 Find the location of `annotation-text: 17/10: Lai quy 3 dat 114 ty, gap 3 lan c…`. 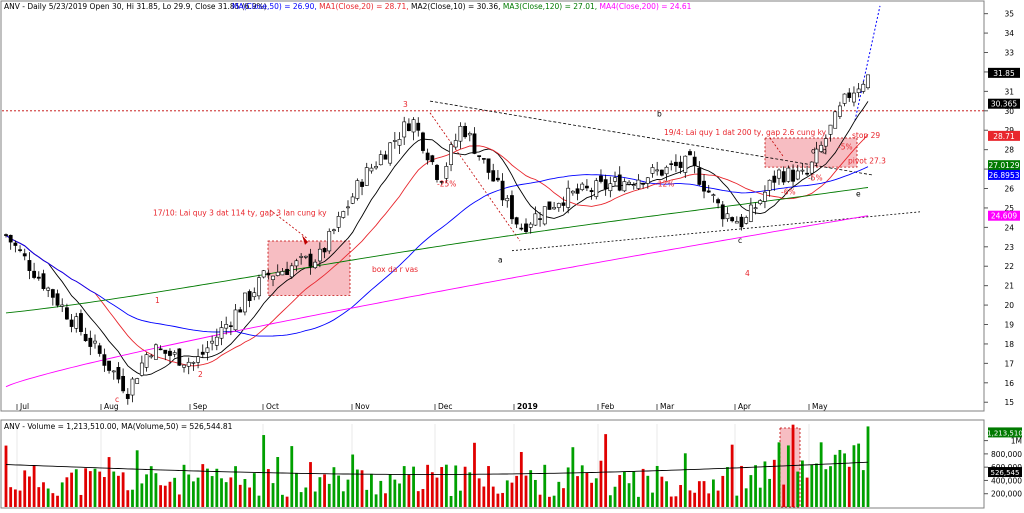

annotation-text: 17/10: Lai quy 3 dat 114 ty, gap 3 lan c… is located at coordinates (240, 213).